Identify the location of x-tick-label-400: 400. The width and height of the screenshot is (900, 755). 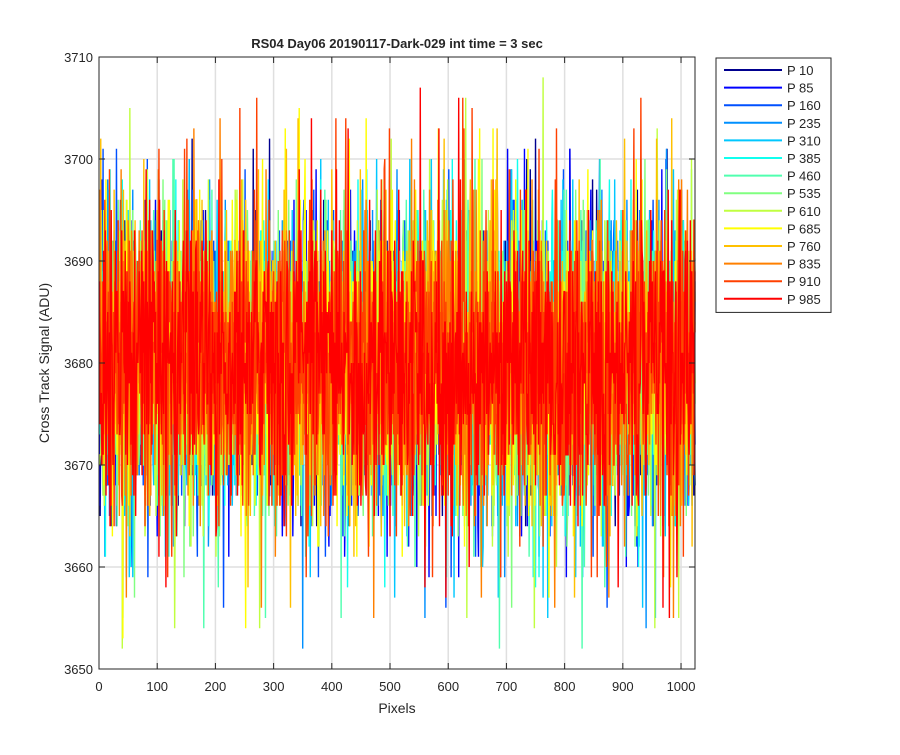
(332, 686).